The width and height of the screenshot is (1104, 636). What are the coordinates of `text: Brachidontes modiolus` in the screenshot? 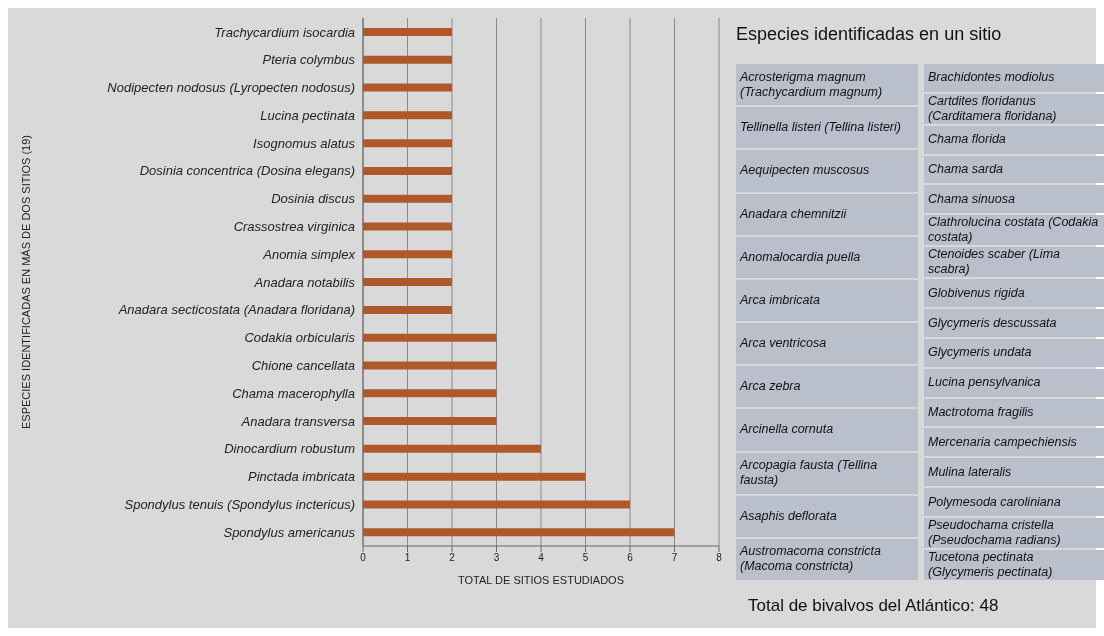 It's located at (991, 78).